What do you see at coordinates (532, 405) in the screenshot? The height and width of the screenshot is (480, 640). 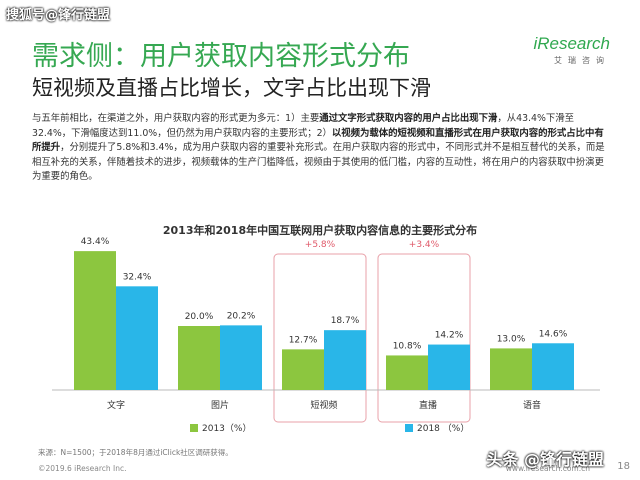 I see `category-label-4: 语音` at bounding box center [532, 405].